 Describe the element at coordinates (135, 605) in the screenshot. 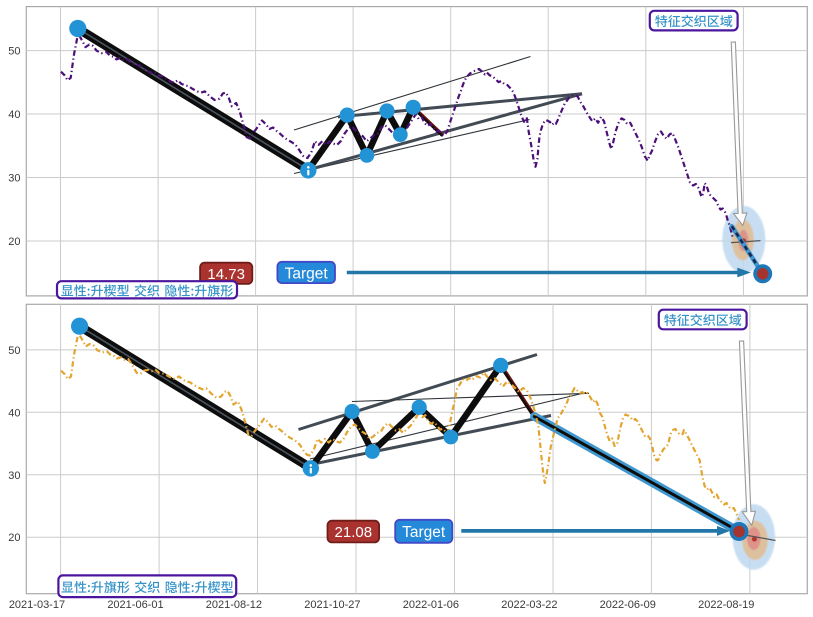

I see `svg-text: 2021-06-01` at that location.